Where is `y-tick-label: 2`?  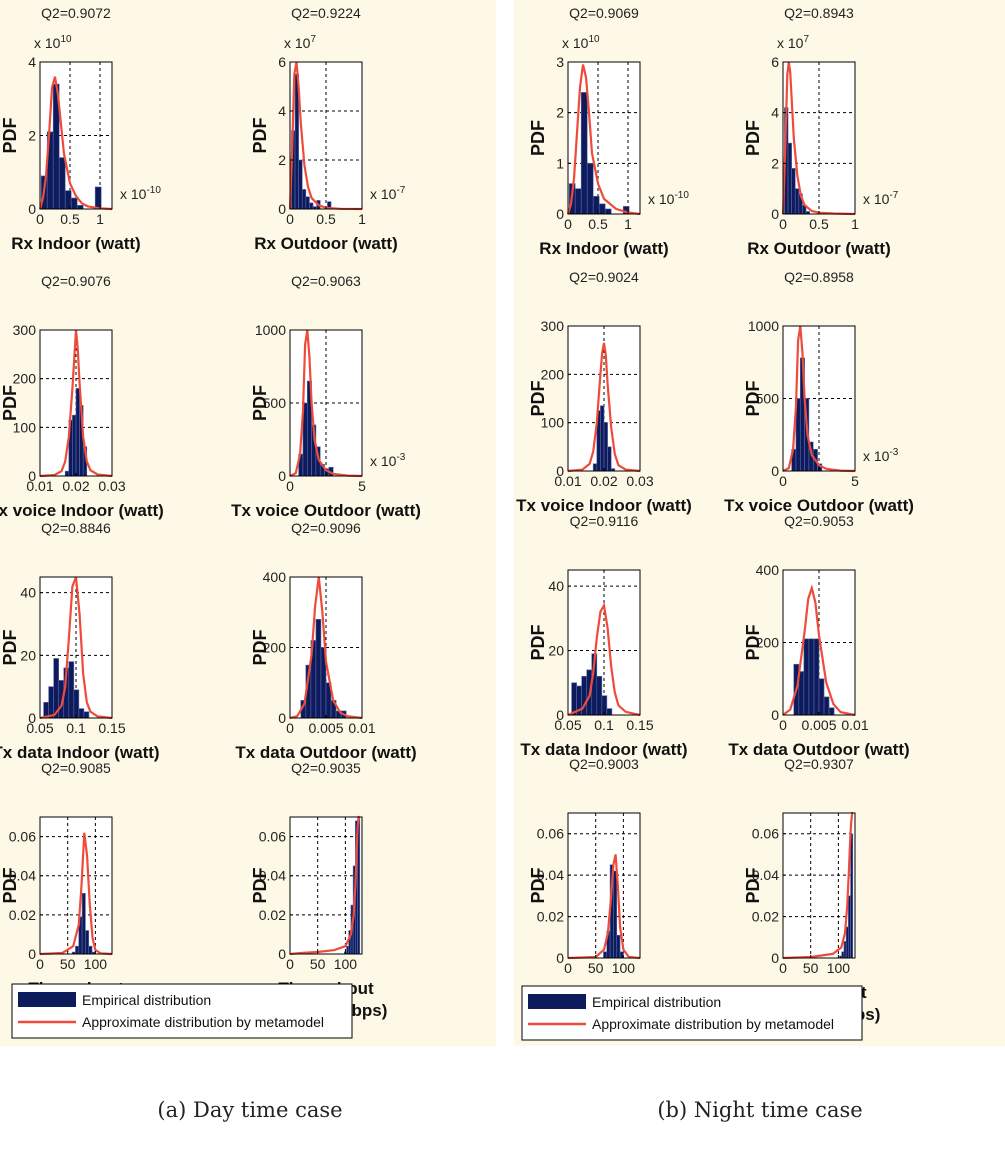
y-tick-label: 2 is located at coordinates (560, 113).